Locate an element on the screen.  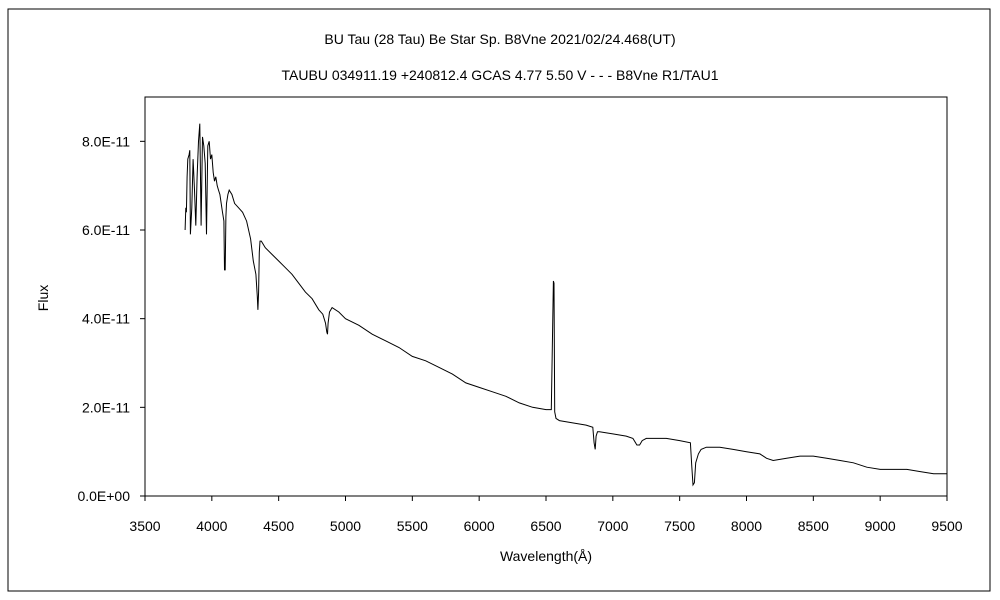
y-tick-label: 2.0E-11 is located at coordinates (106, 407).